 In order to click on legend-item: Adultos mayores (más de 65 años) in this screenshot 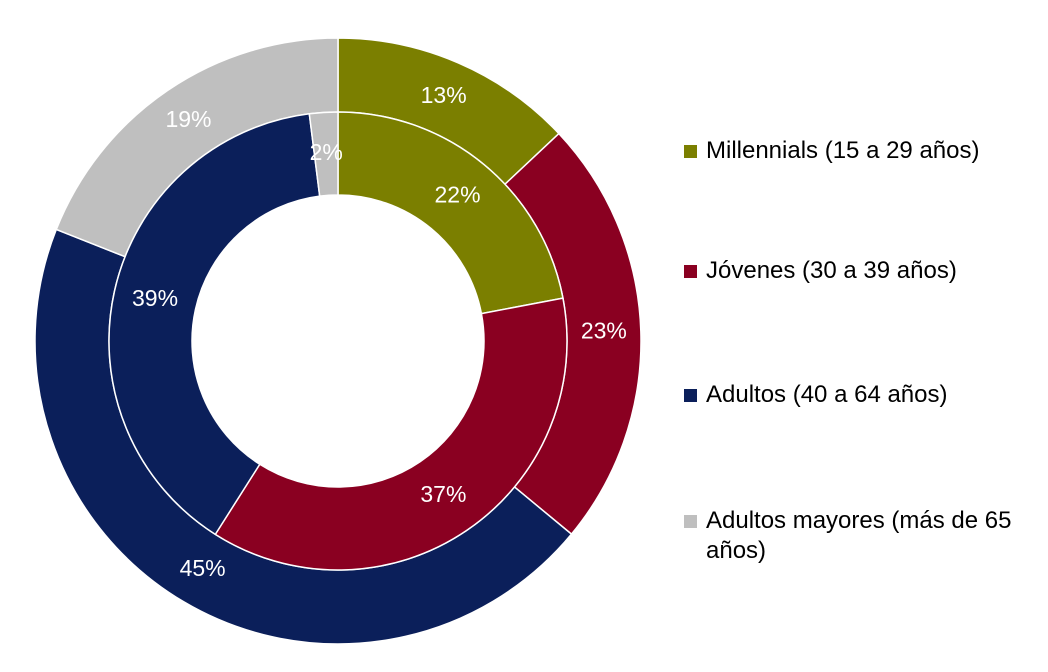, I will do `click(859, 536)`.